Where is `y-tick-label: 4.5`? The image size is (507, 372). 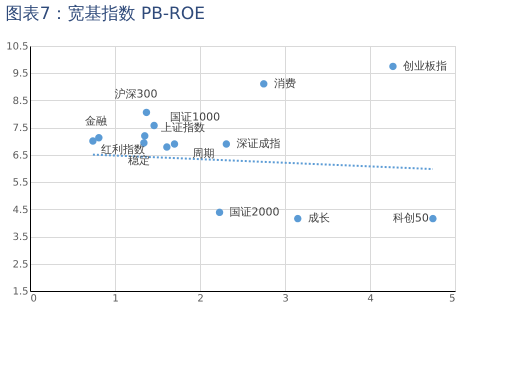
y-tick-label: 4.5 is located at coordinates (20, 210).